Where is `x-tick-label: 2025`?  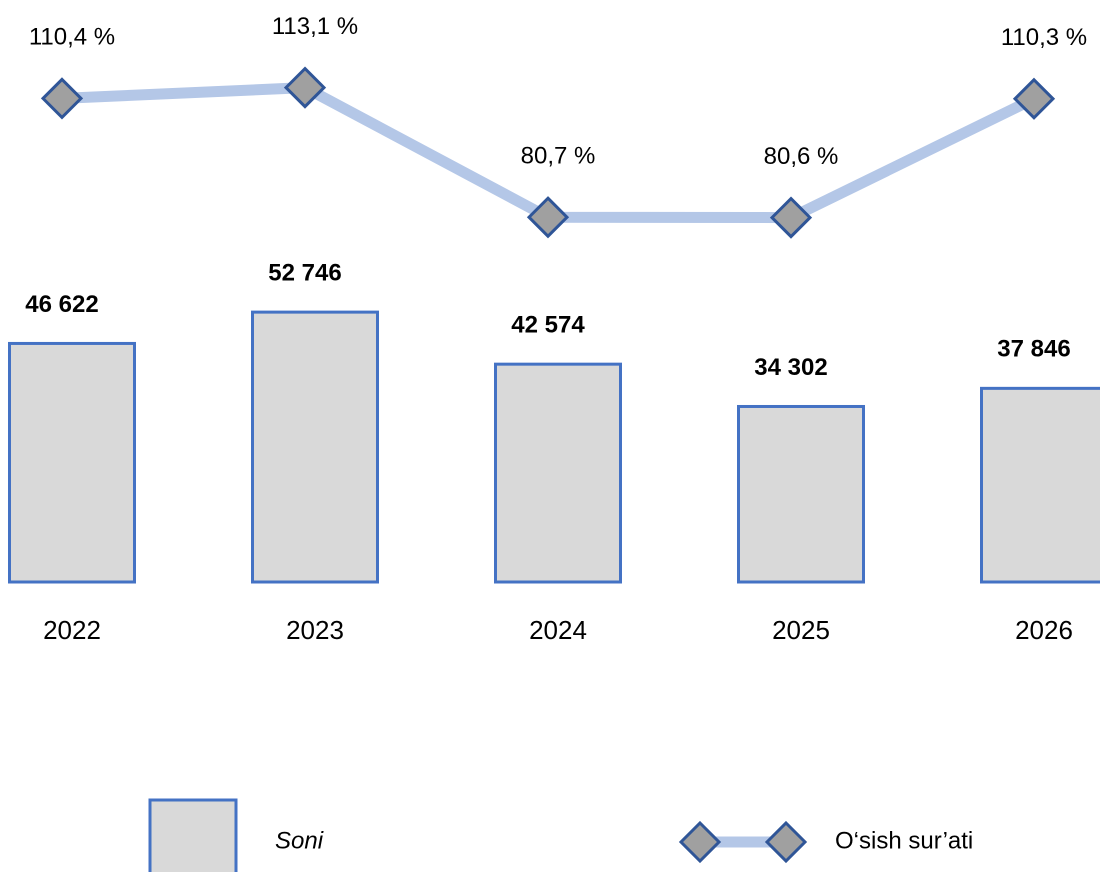 x-tick-label: 2025 is located at coordinates (801, 630).